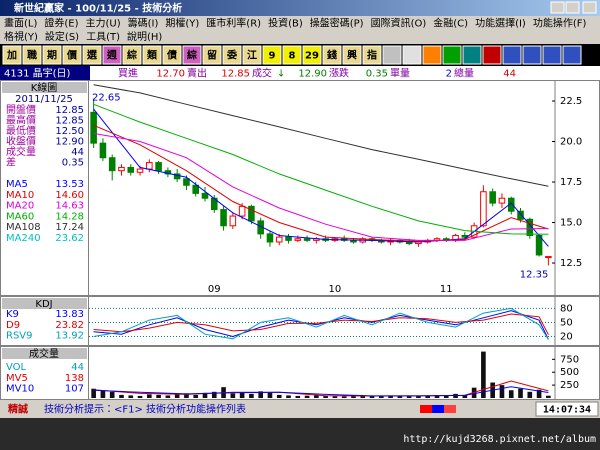 Image resolution: width=600 pixels, height=450 pixels. What do you see at coordinates (500, 23) in the screenshot?
I see `menu-item: 功能選擇(I)` at bounding box center [500, 23].